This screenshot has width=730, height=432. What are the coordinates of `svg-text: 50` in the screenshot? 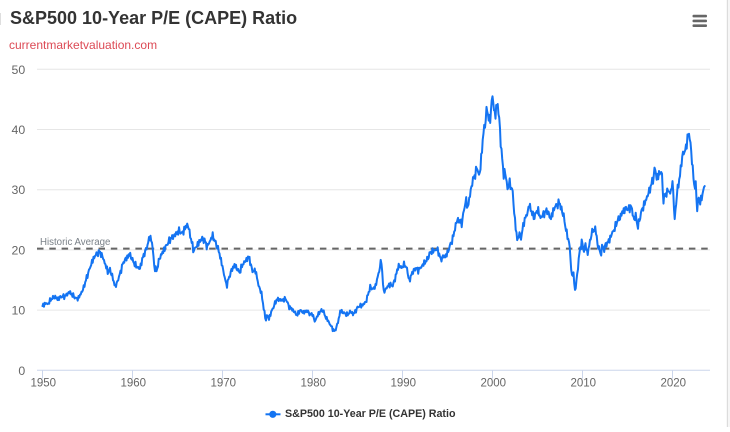 It's located at (19, 70).